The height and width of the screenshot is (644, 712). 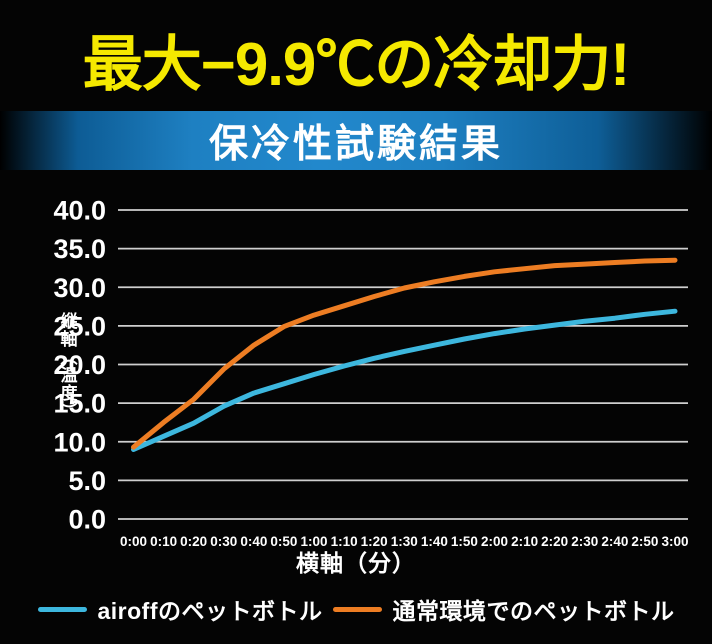 What do you see at coordinates (79, 326) in the screenshot?
I see `y-tick-label: 25.0` at bounding box center [79, 326].